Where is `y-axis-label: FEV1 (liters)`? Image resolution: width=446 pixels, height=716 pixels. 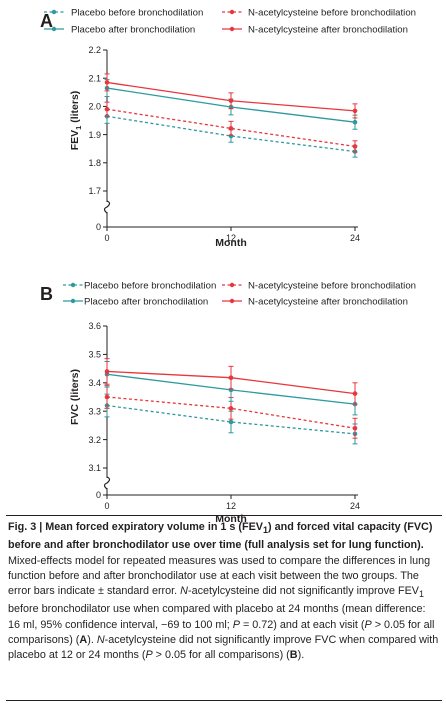
y-axis-label: FEV1 (liters) is located at coordinates (76, 121).